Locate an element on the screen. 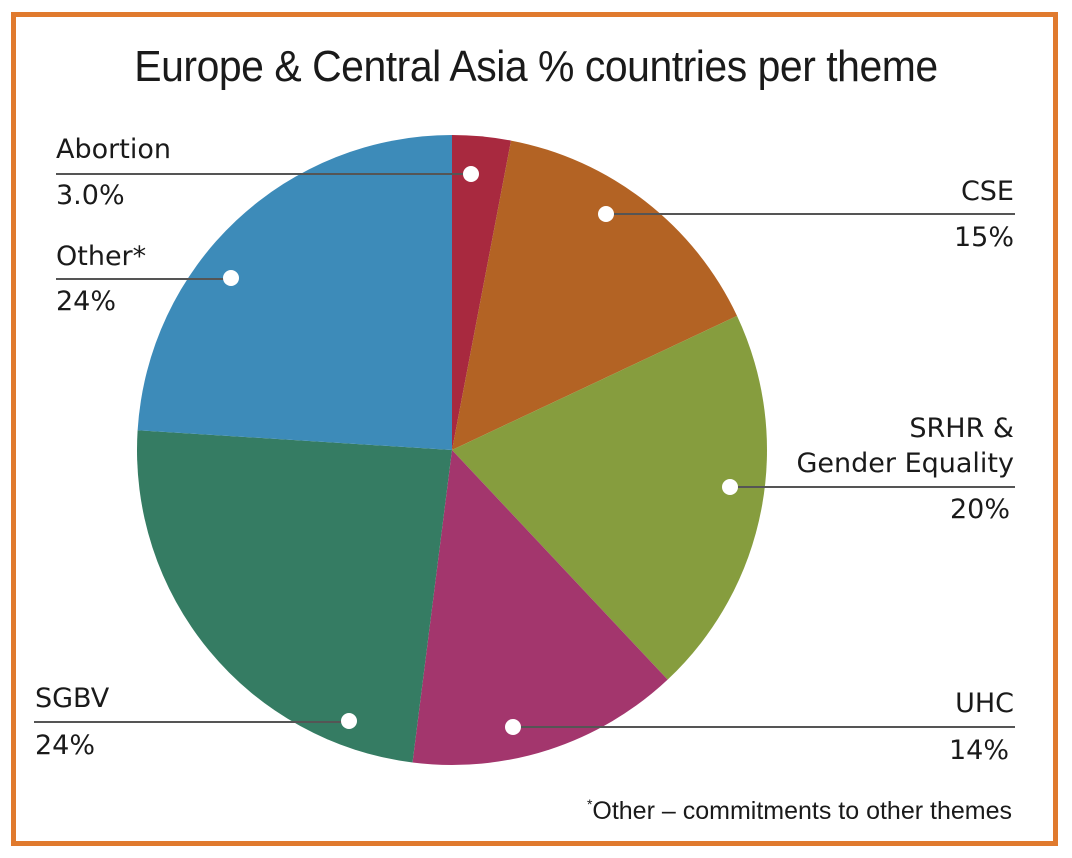 This screenshot has width=1072, height=858. pie-slice-other is located at coordinates (294, 292).